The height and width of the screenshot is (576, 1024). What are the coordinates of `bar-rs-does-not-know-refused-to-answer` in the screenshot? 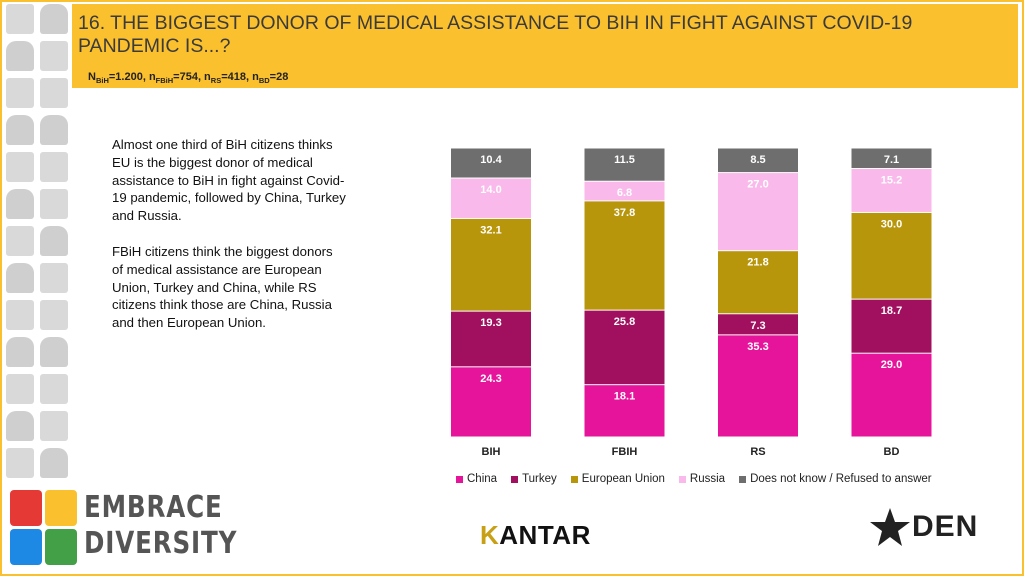 It's located at (758, 160).